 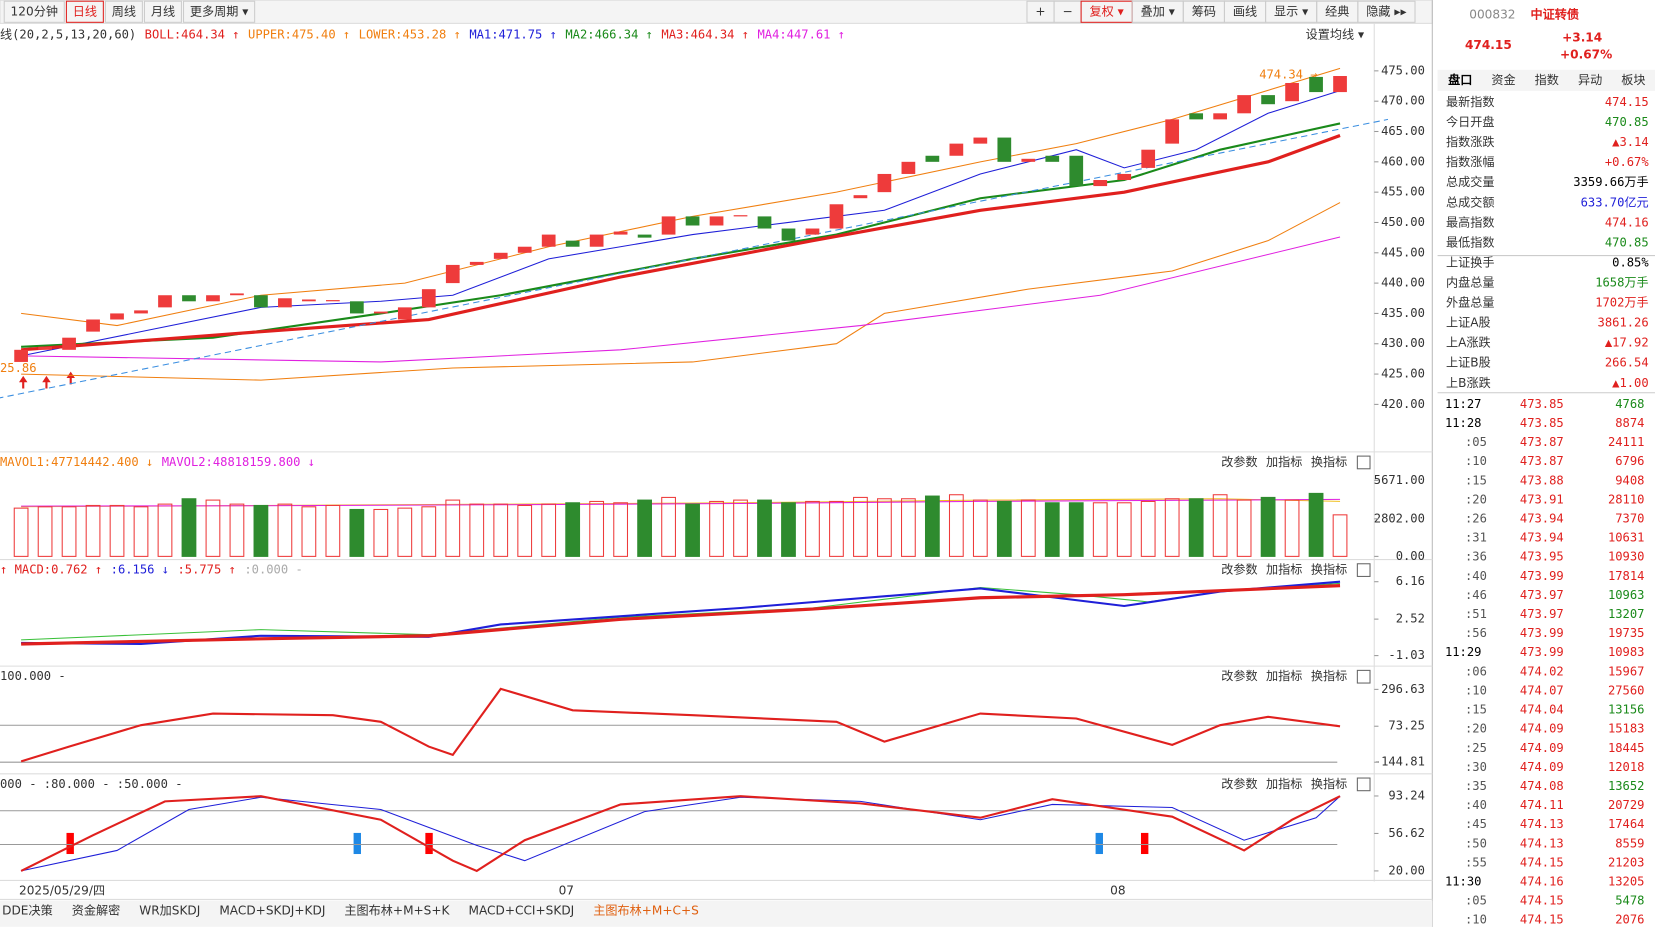 I want to click on tick-volume: 4768, so click(x=1629, y=404).